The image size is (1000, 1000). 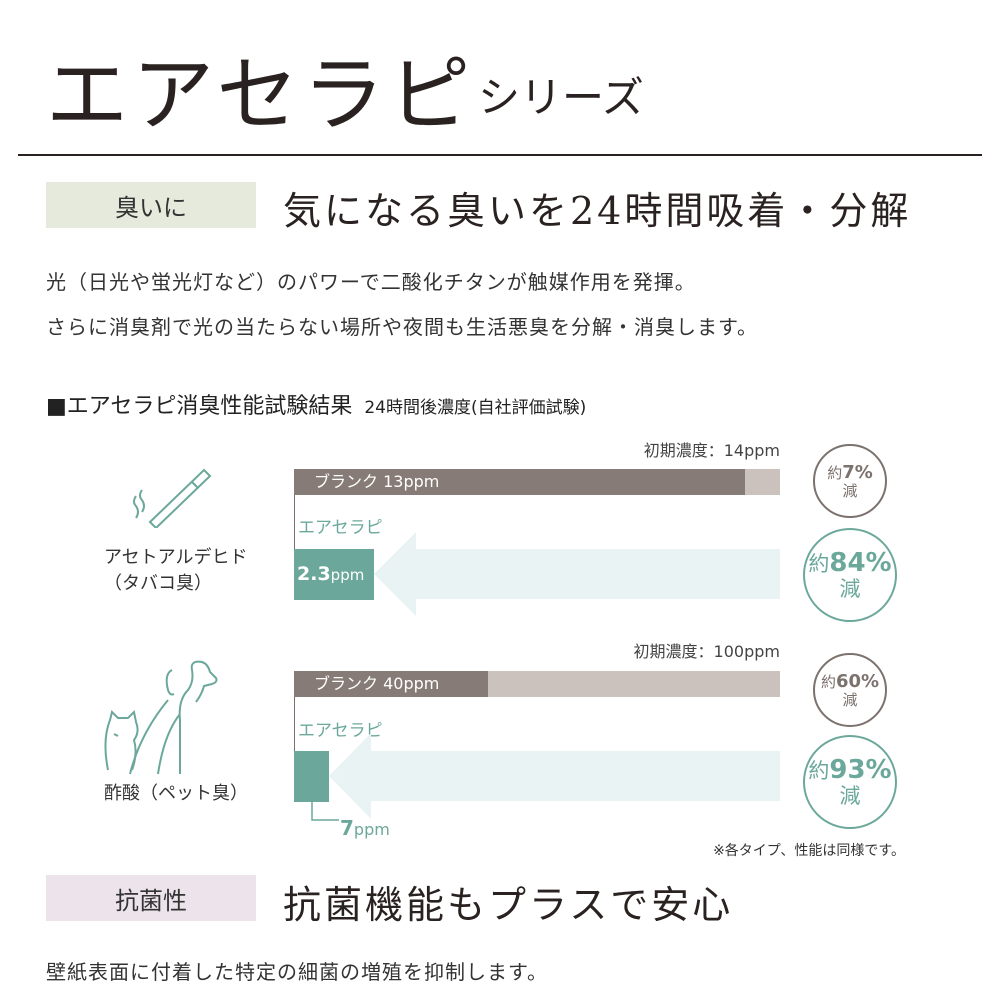 I want to click on test-heading-note: 24時間後濃度(自社評価試験), so click(x=475, y=408).